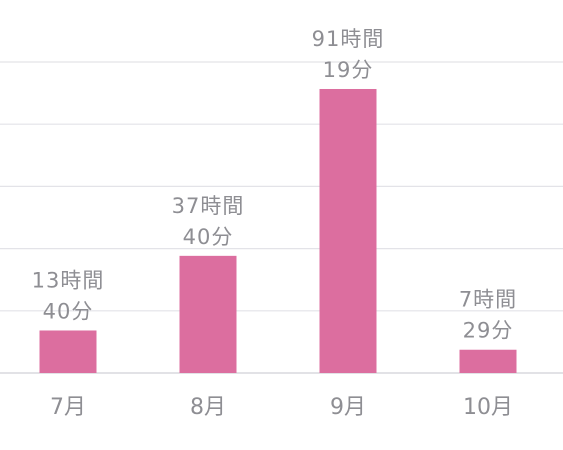 The image size is (563, 450). I want to click on data-label: 19分, so click(348, 70).